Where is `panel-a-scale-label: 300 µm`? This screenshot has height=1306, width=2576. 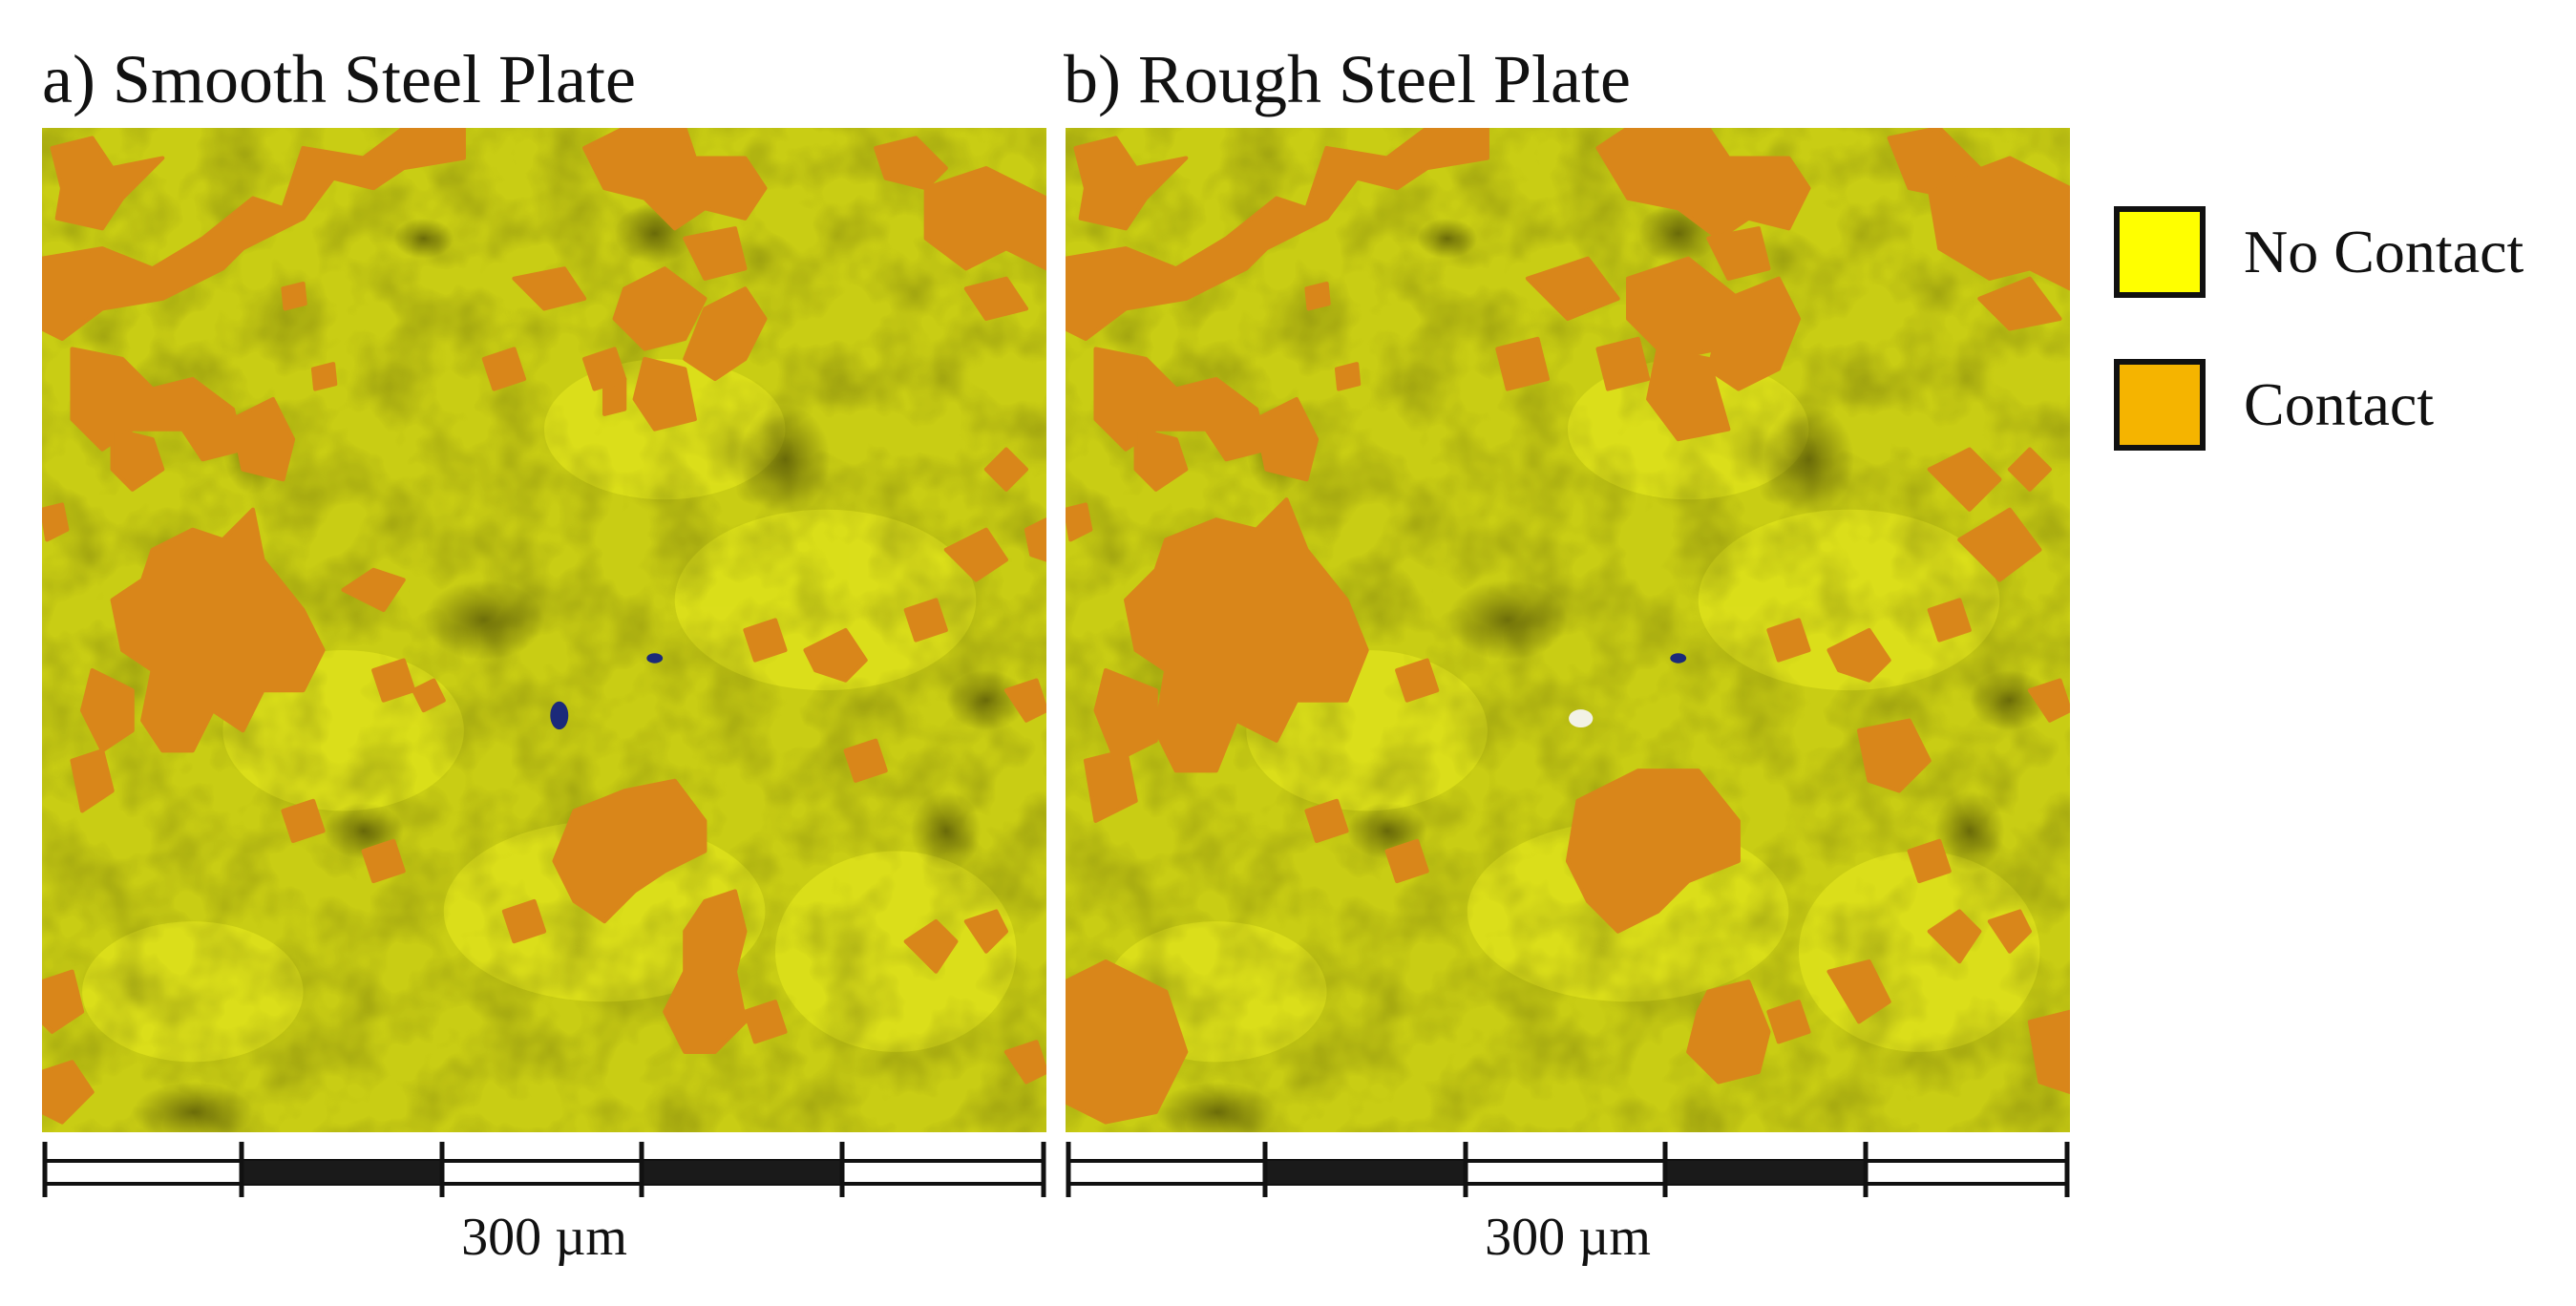 panel-a-scale-label: 300 µm is located at coordinates (544, 1237).